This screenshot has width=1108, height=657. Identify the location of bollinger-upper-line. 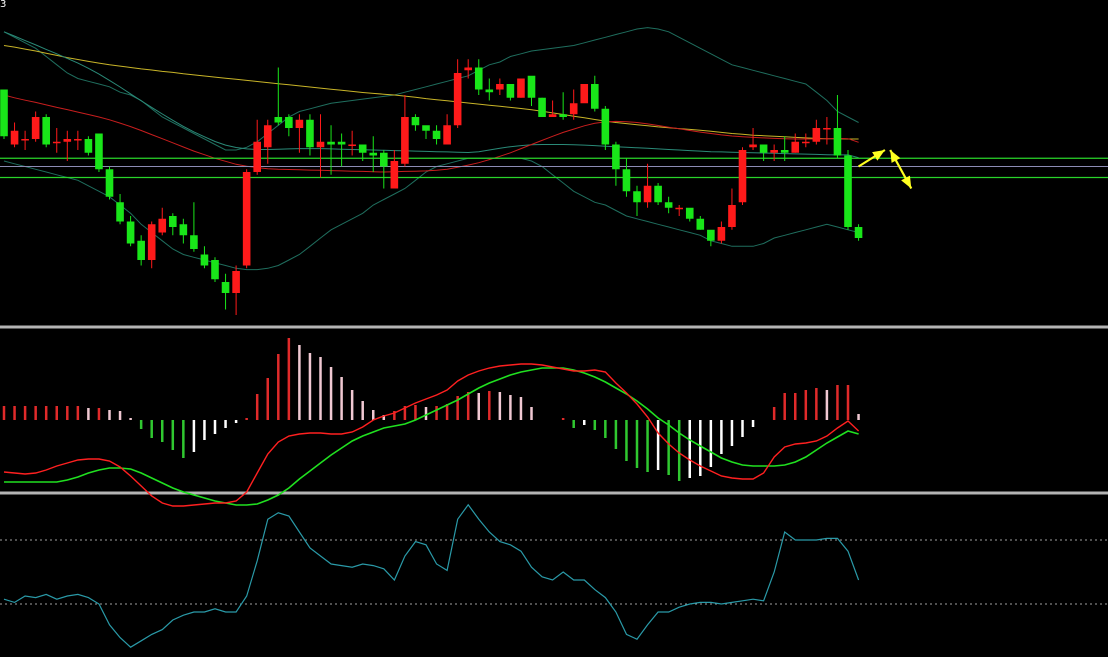
(431, 89).